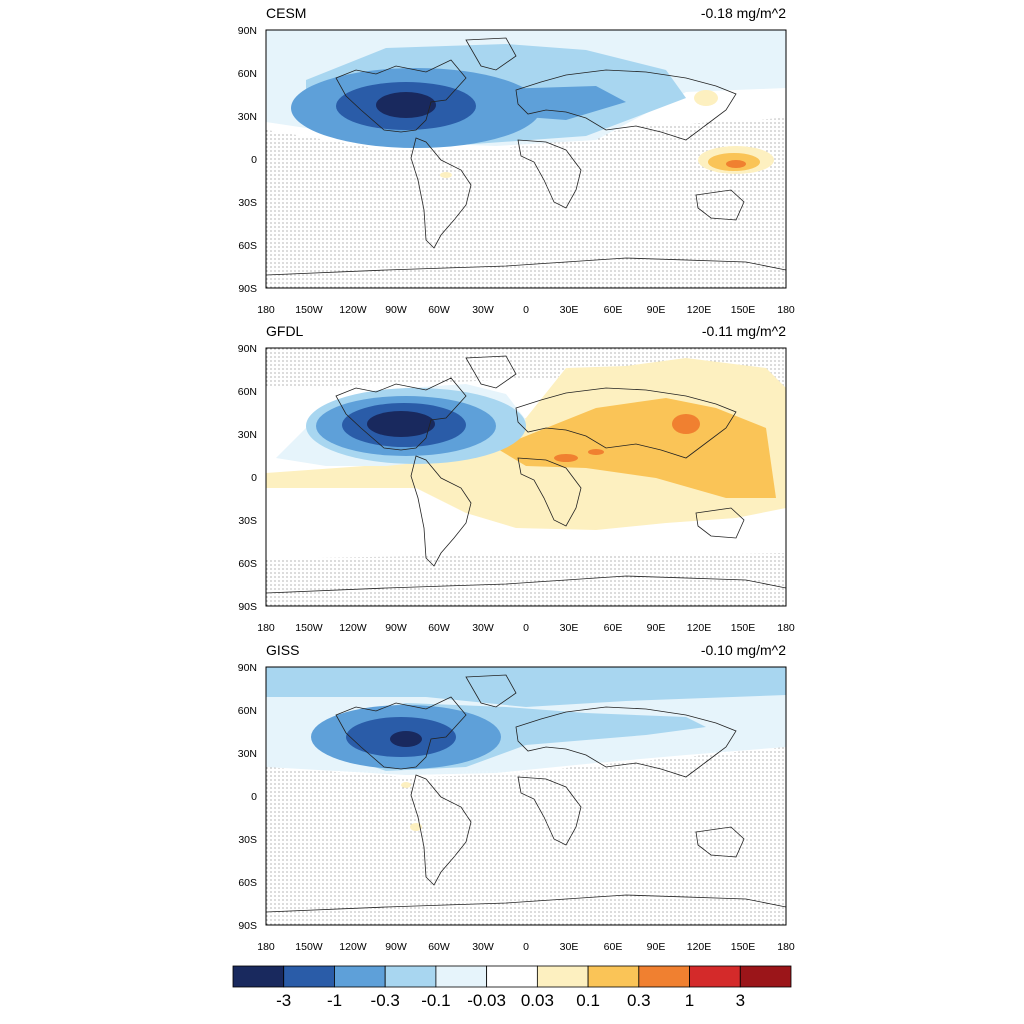  I want to click on colorbar-label: -0.03, so click(486, 1000).